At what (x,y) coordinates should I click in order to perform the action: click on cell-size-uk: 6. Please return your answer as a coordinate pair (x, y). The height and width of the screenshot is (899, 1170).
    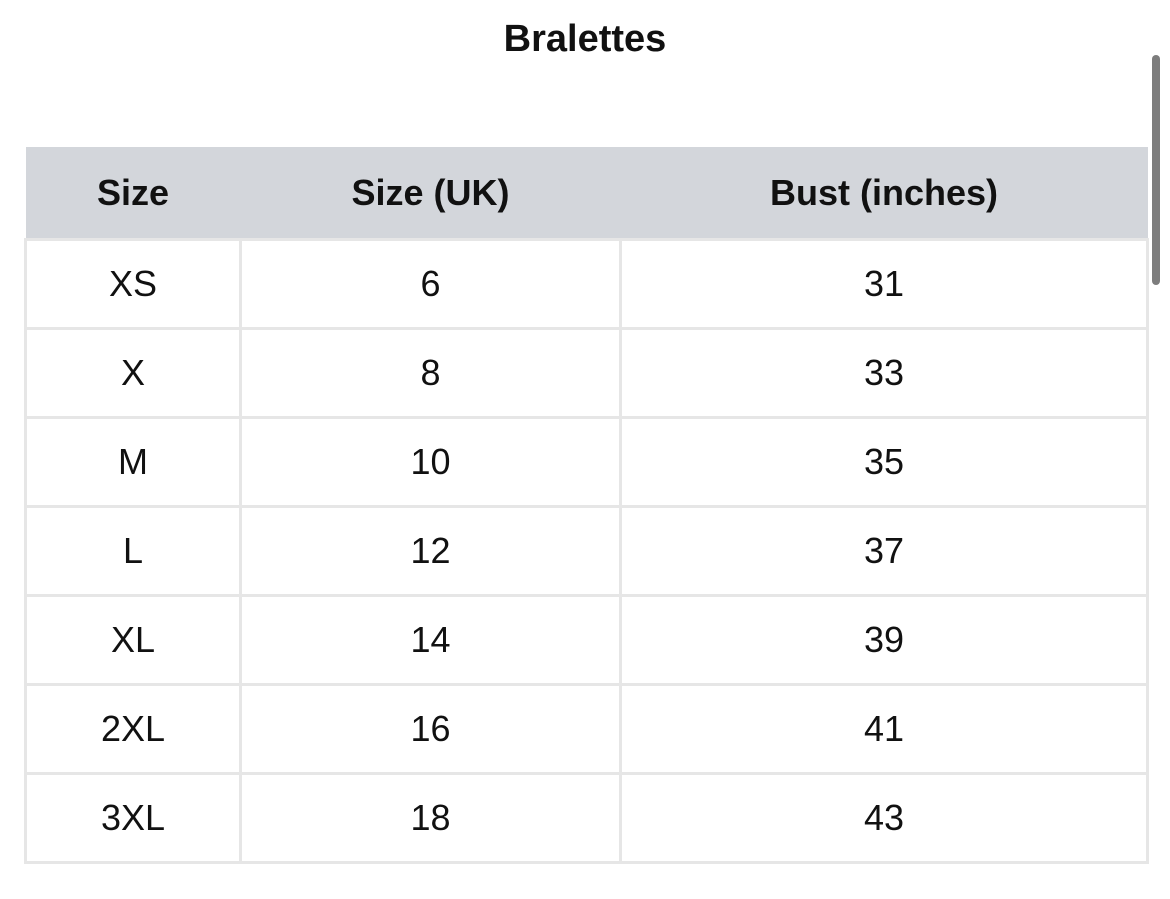
    Looking at the image, I should click on (430, 284).